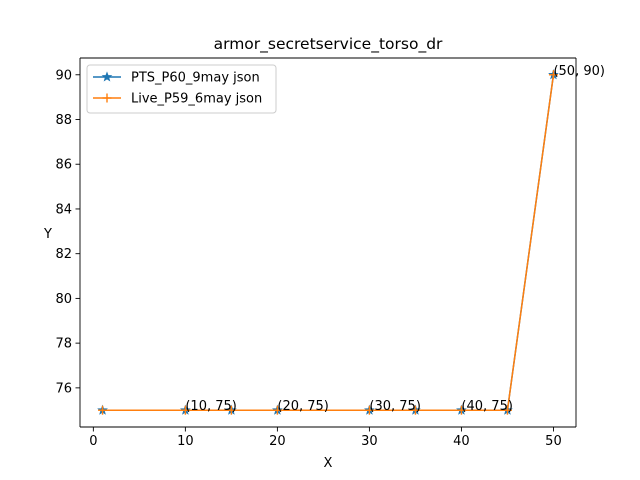 The image size is (640, 480). I want to click on y-tick-label: 84, so click(63, 209).